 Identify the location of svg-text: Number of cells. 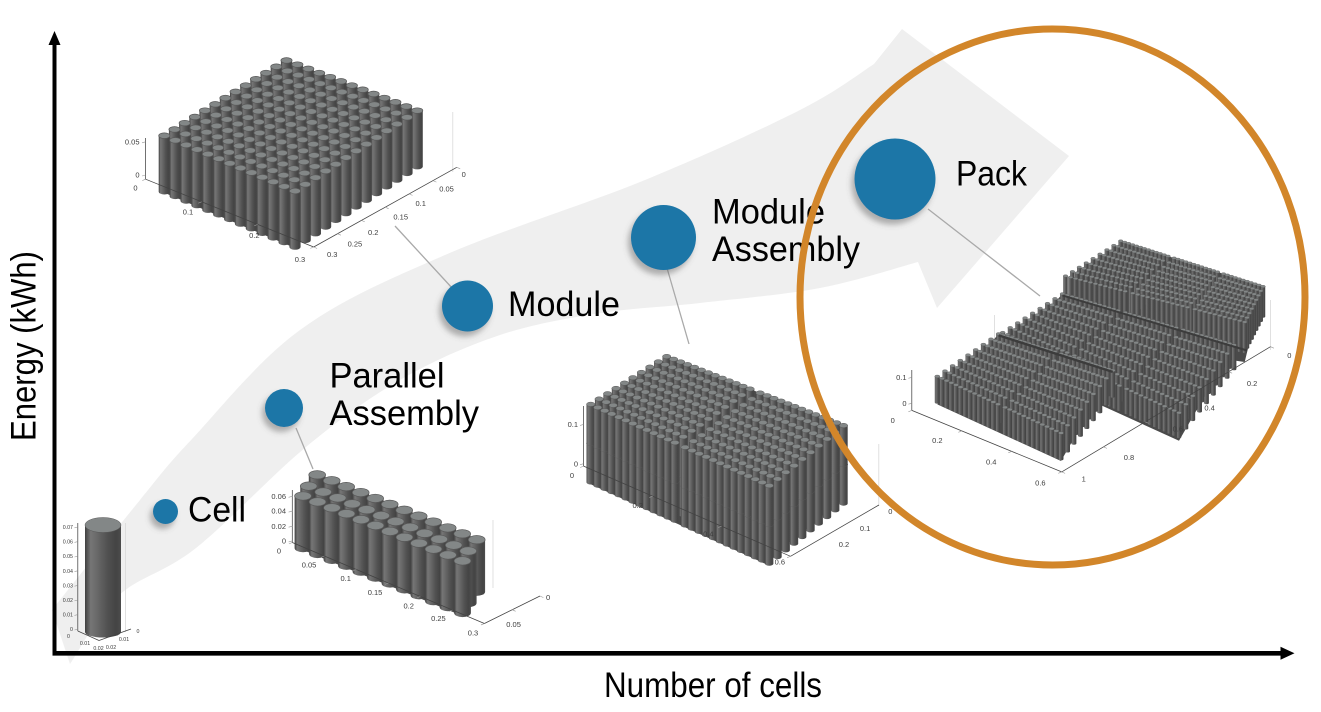
(713, 685).